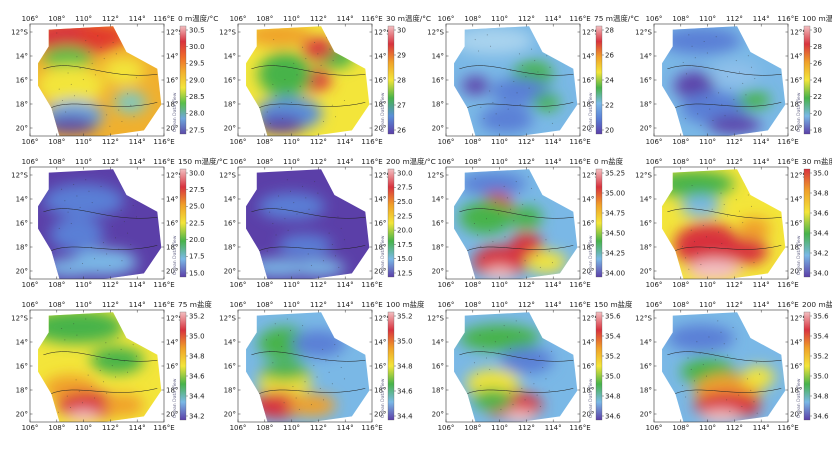  I want to click on colorbar-tick-label: 27.5, so click(197, 130).